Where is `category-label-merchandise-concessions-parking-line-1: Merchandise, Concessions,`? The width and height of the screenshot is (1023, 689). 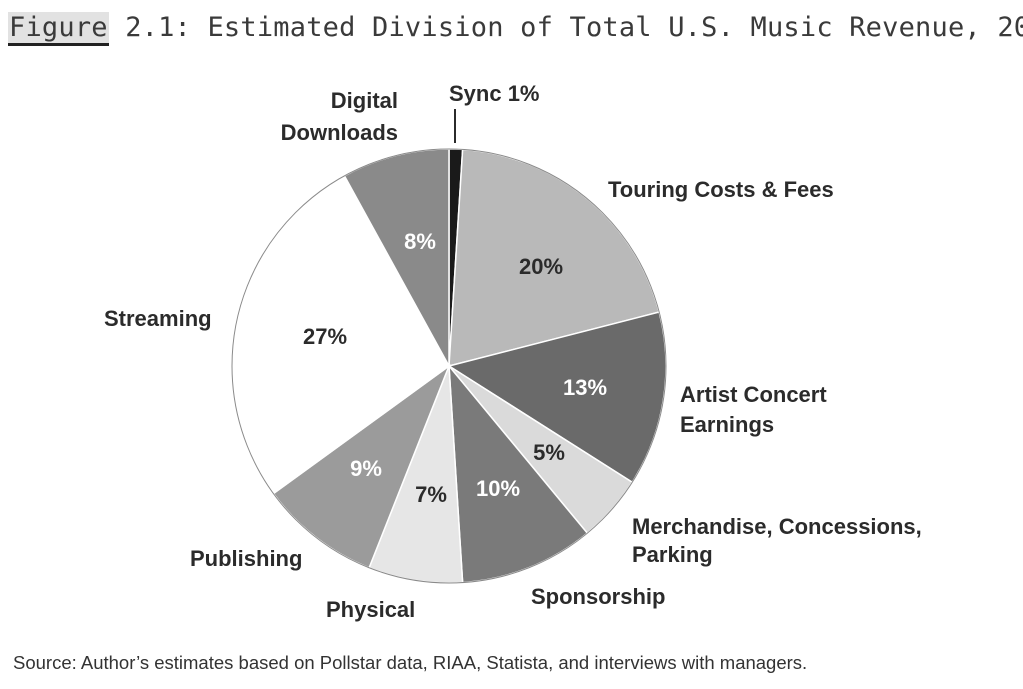
category-label-merchandise-concessions-parking-line-1: Merchandise, Concessions, is located at coordinates (777, 526).